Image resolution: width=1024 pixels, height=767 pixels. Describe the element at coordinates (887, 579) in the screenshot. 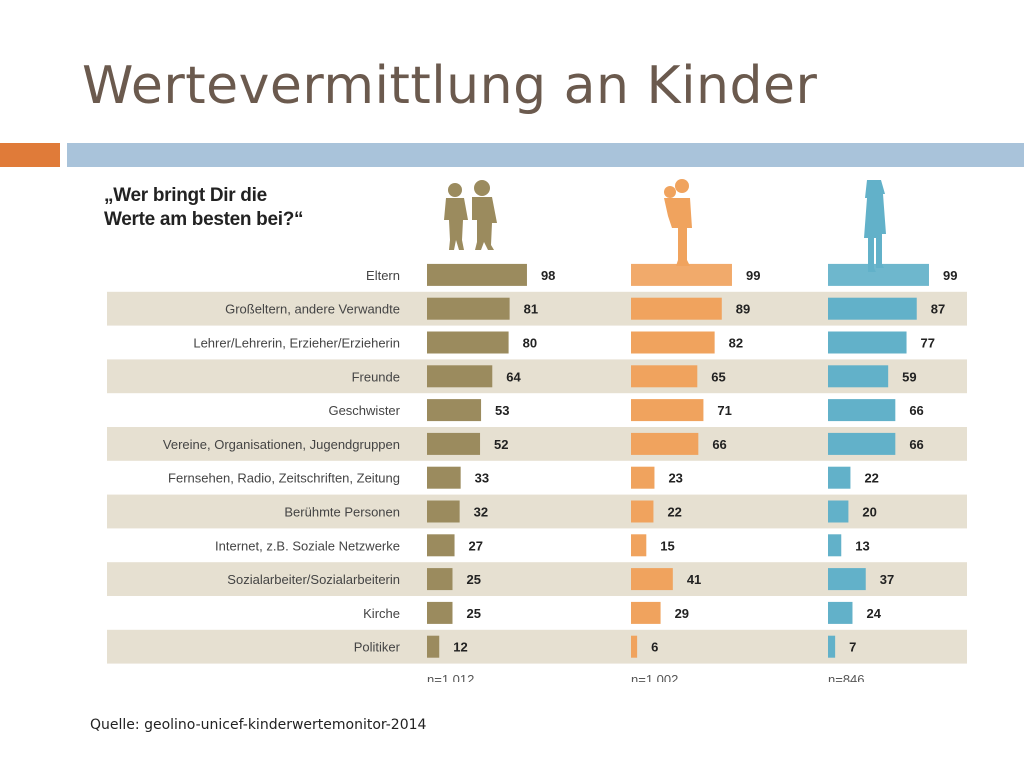

I see `value-label: 37` at that location.